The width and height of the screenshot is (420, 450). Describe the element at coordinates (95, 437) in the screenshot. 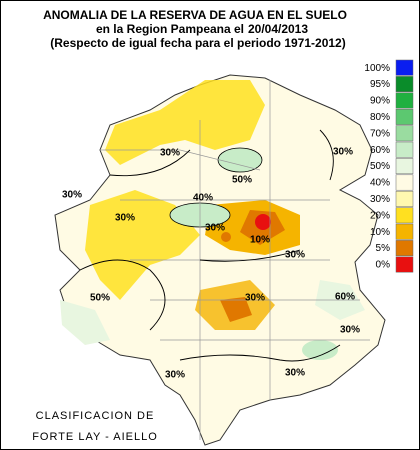

I see `credit: FORTE LAY - AIELLO` at that location.